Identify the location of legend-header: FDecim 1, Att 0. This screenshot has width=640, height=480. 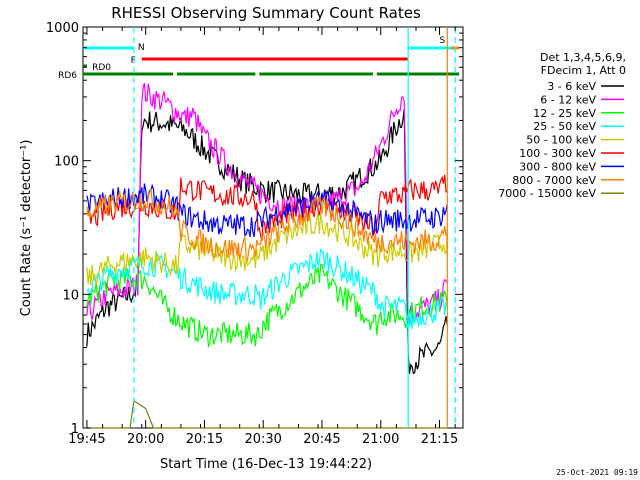
(583, 70).